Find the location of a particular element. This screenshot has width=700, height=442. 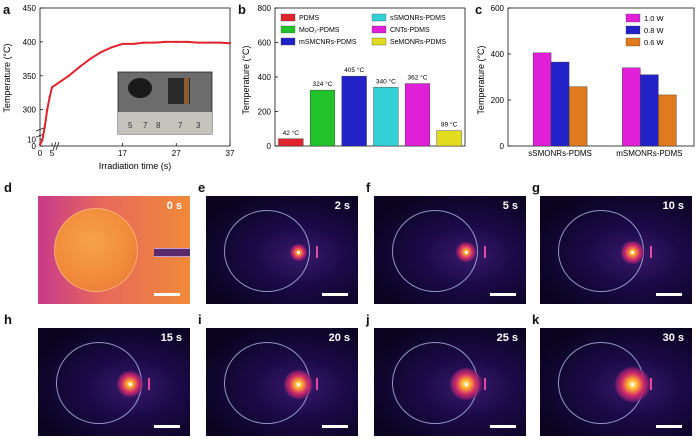

round-sample is located at coordinates (140, 88).